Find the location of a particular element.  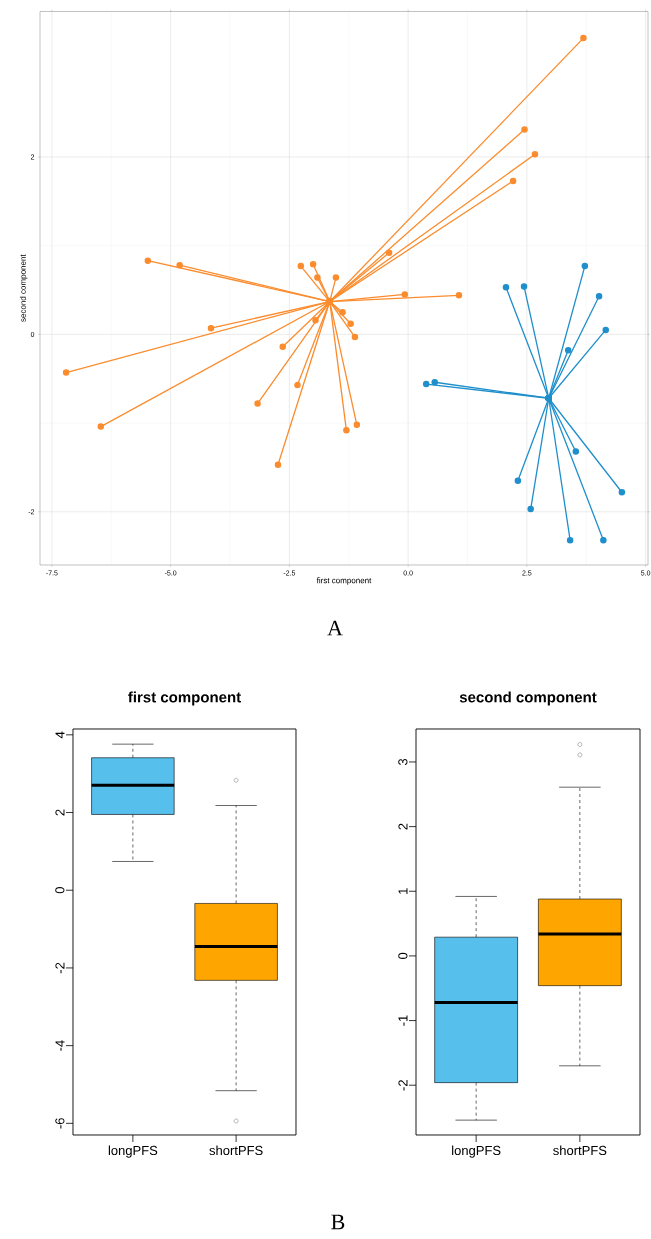

chart-title: second component is located at coordinates (528, 698).